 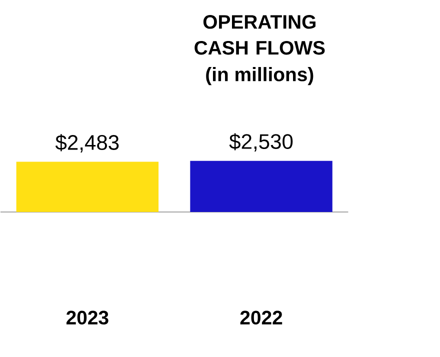 I want to click on data-label: $2,483, so click(x=87, y=143).